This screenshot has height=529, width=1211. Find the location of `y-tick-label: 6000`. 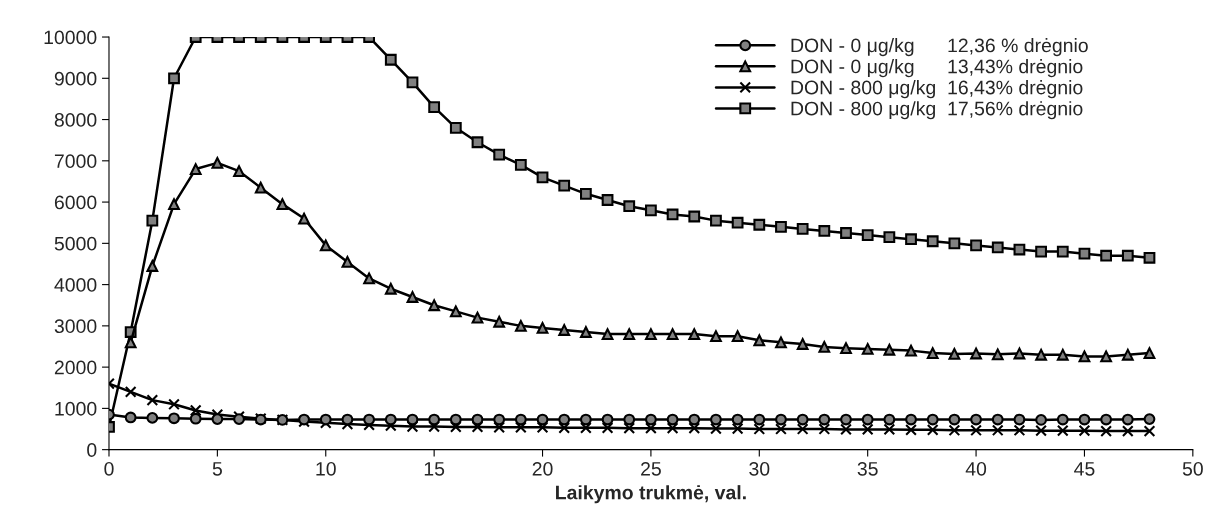

y-tick-label: 6000 is located at coordinates (75, 202).